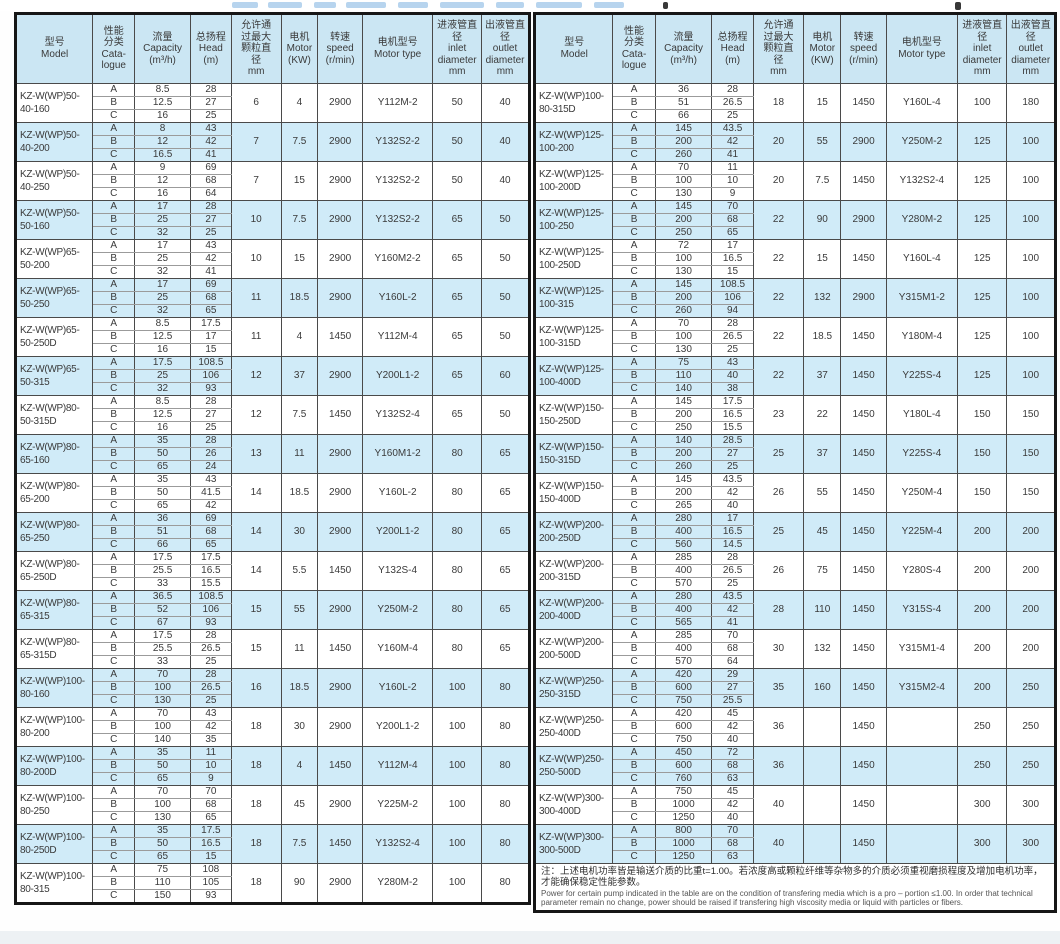 This screenshot has height=944, width=1060. What do you see at coordinates (795, 817) in the screenshot?
I see `table-row: C 1250 40` at bounding box center [795, 817].